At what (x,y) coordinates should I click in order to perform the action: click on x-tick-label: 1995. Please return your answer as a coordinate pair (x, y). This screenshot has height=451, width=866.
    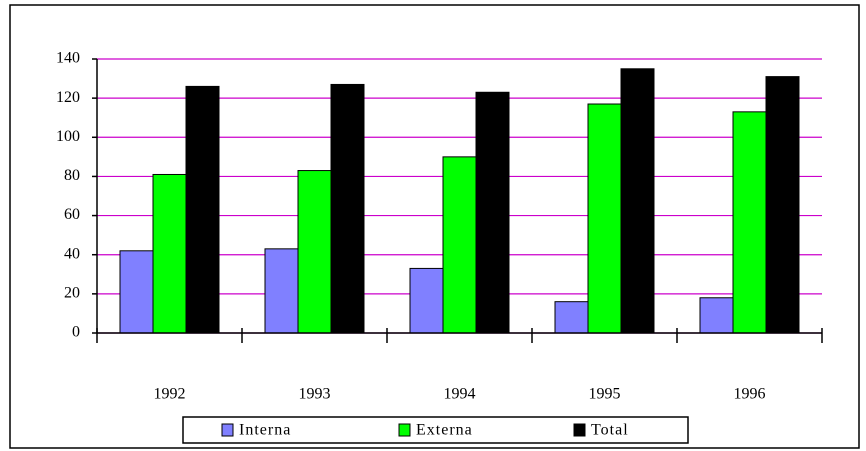
    Looking at the image, I should click on (605, 394).